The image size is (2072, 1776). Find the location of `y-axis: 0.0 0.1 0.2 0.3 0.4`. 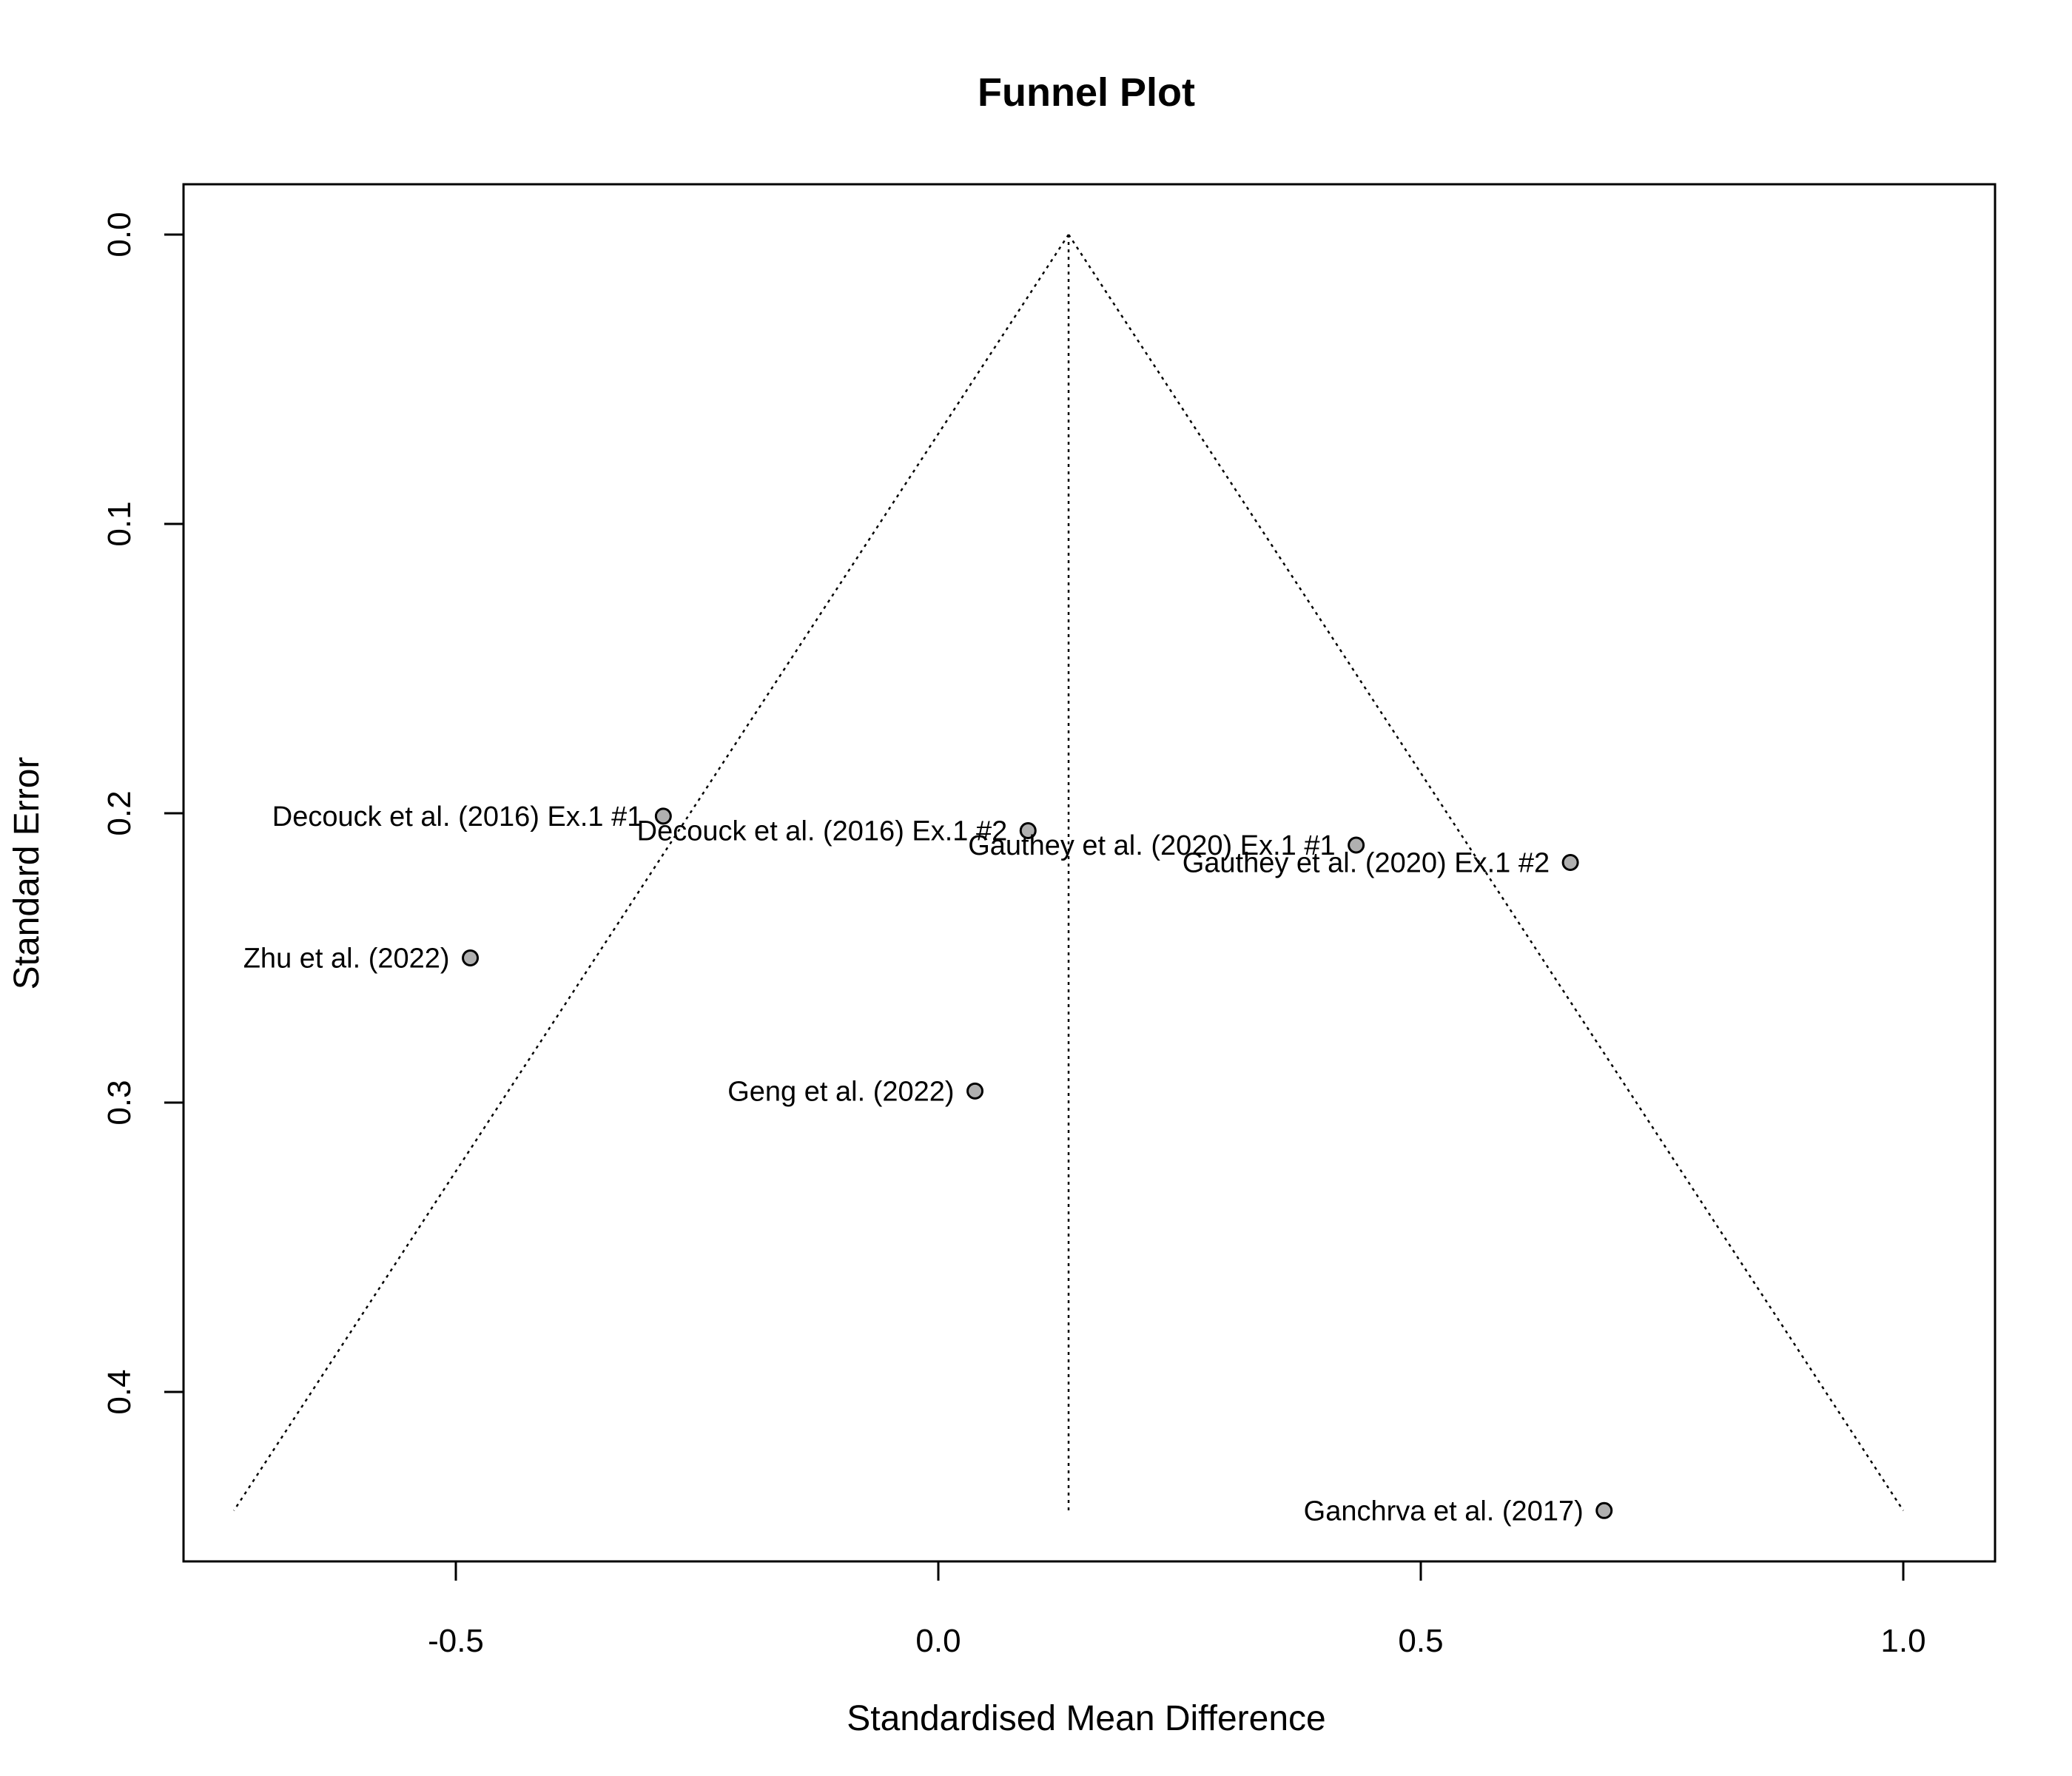

y-axis: 0.0 0.1 0.2 0.3 0.4 is located at coordinates (143, 813).